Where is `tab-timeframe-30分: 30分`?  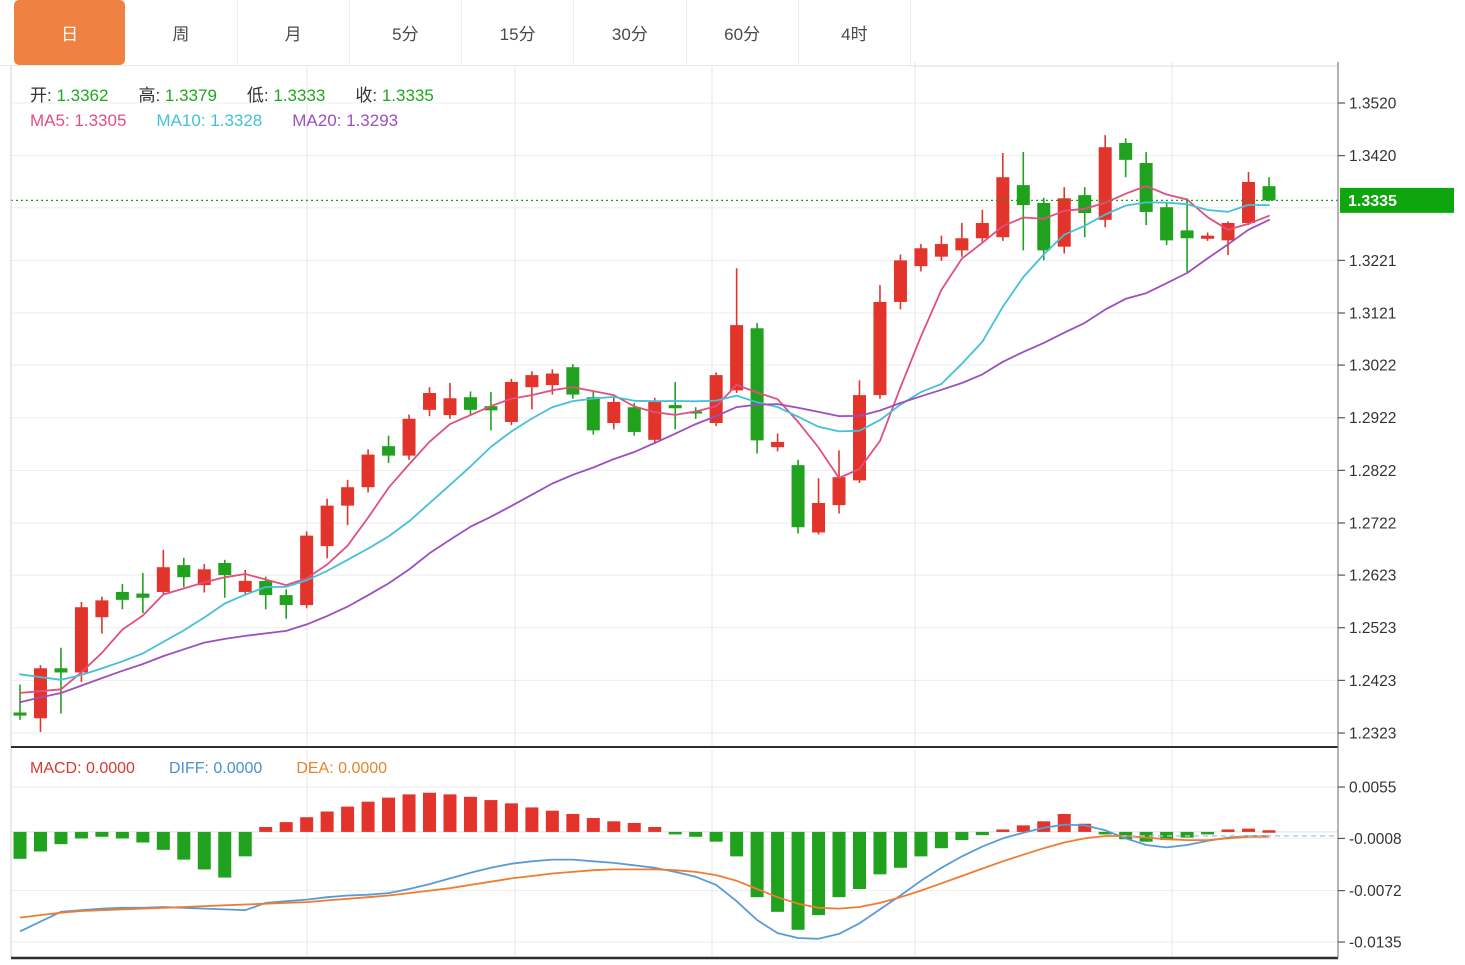
tab-timeframe-30分: 30分 is located at coordinates (630, 32).